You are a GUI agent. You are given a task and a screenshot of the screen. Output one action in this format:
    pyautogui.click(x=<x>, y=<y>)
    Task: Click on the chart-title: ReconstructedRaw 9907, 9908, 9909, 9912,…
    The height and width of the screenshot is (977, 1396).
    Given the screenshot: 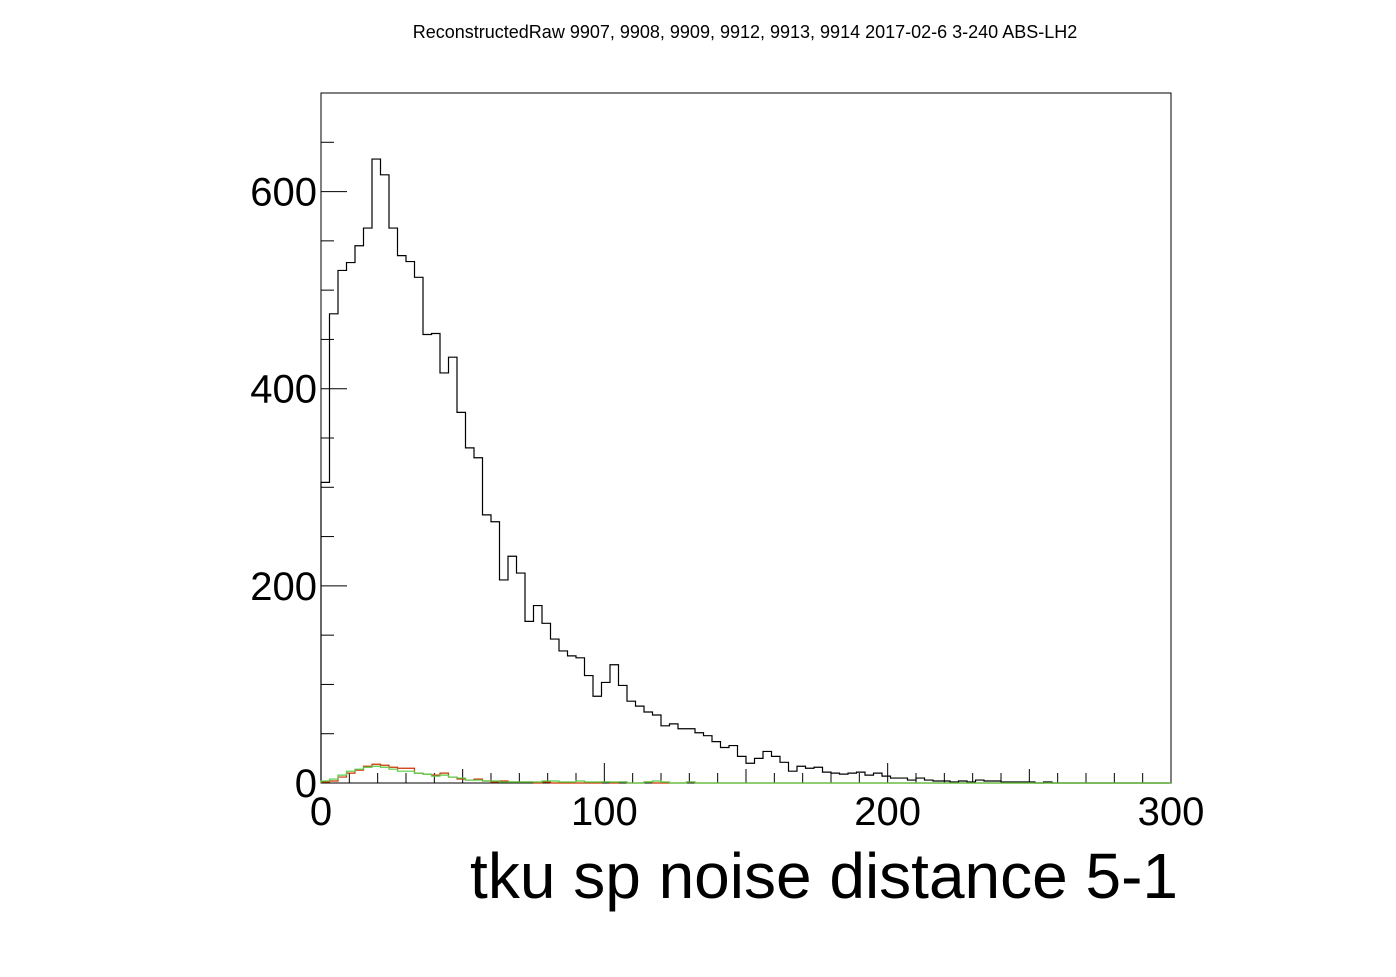 What is the action you would take?
    pyautogui.click(x=745, y=32)
    